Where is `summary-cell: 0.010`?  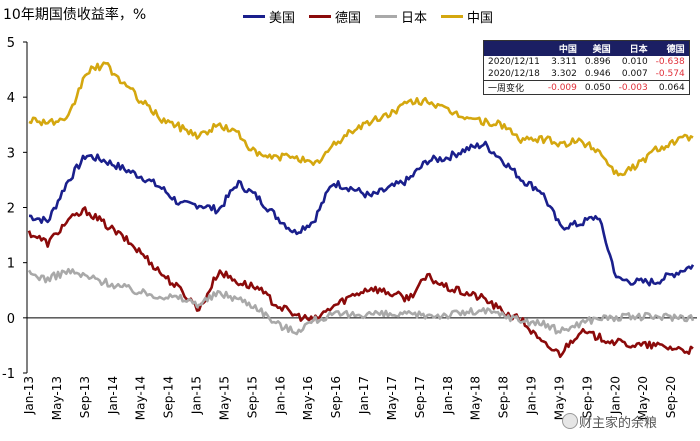
summary-cell: 0.010 is located at coordinates (634, 62).